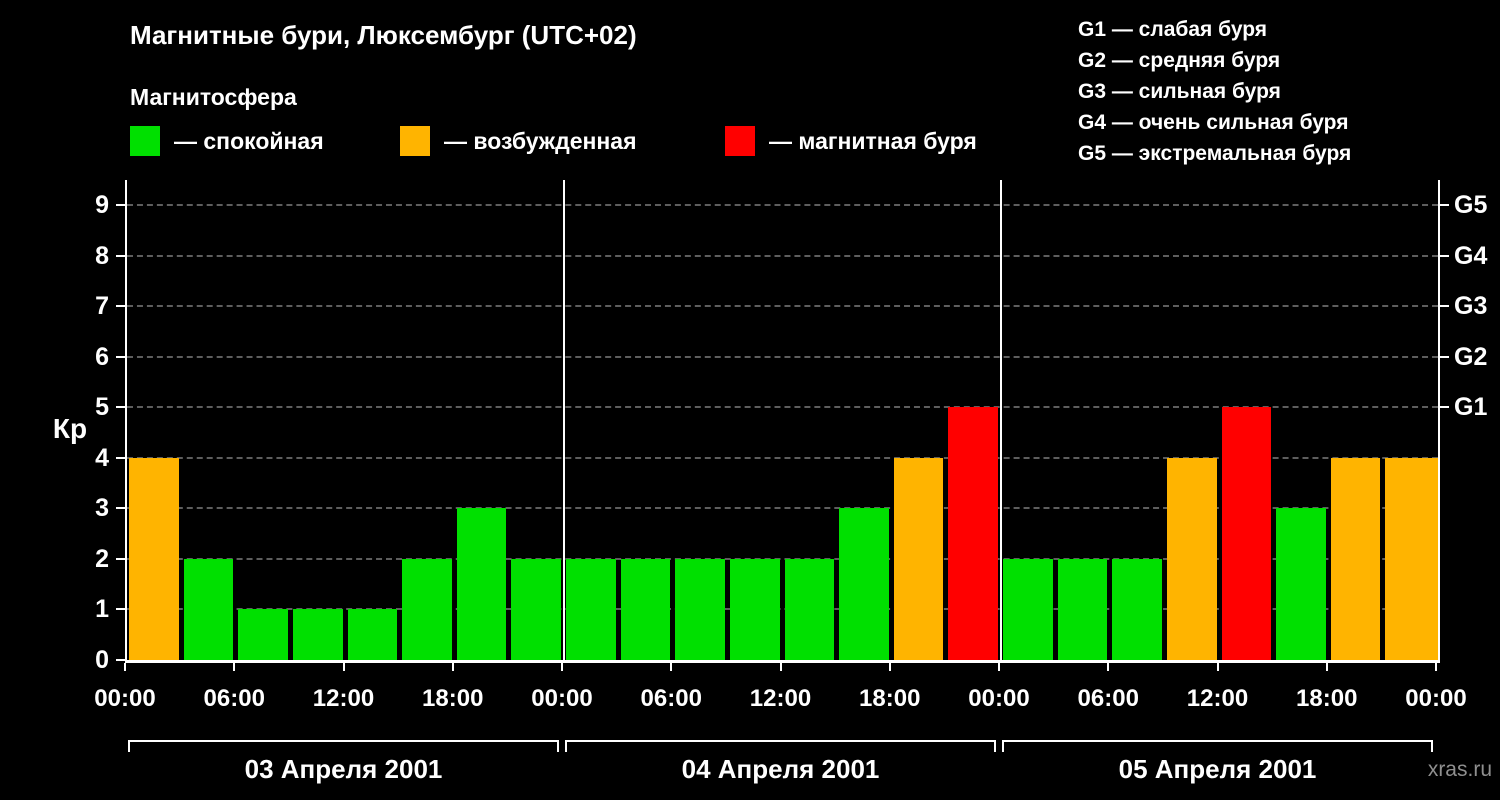 The height and width of the screenshot is (800, 1500). Describe the element at coordinates (1213, 122) in the screenshot. I see `g-scale-line-g4: G4 — очень сильная буря` at that location.